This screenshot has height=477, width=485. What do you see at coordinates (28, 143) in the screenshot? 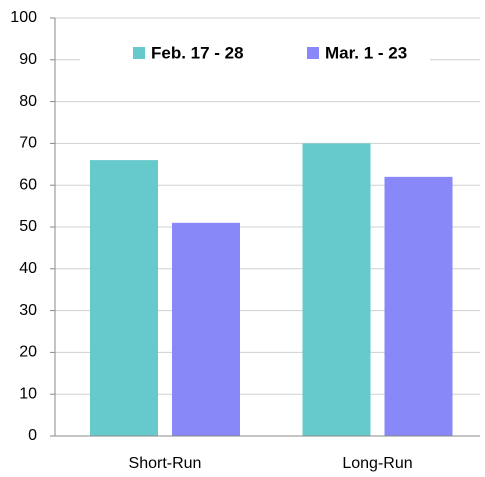
I see `y-tick-label: 70` at bounding box center [28, 143].